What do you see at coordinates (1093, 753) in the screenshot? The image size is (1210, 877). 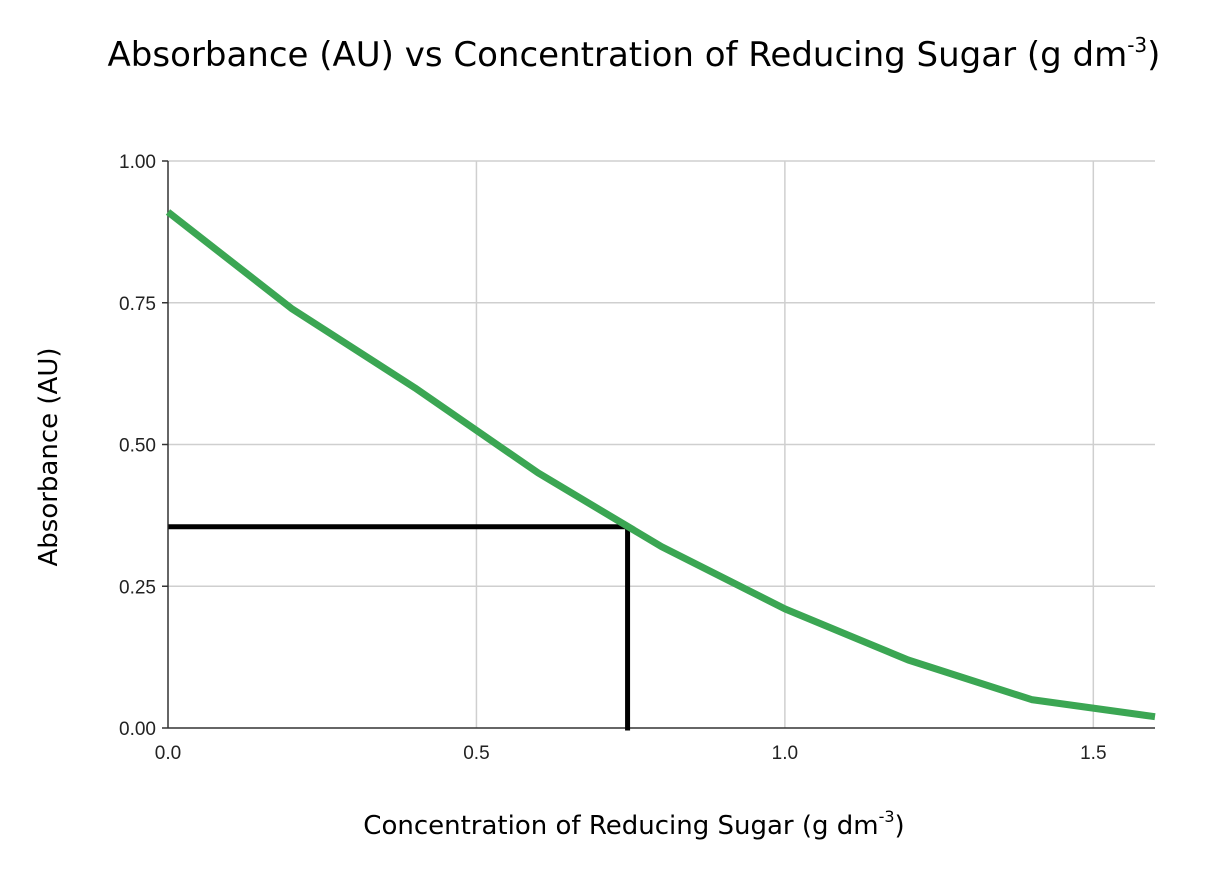 I see `x-tick-label: 1.5` at bounding box center [1093, 753].